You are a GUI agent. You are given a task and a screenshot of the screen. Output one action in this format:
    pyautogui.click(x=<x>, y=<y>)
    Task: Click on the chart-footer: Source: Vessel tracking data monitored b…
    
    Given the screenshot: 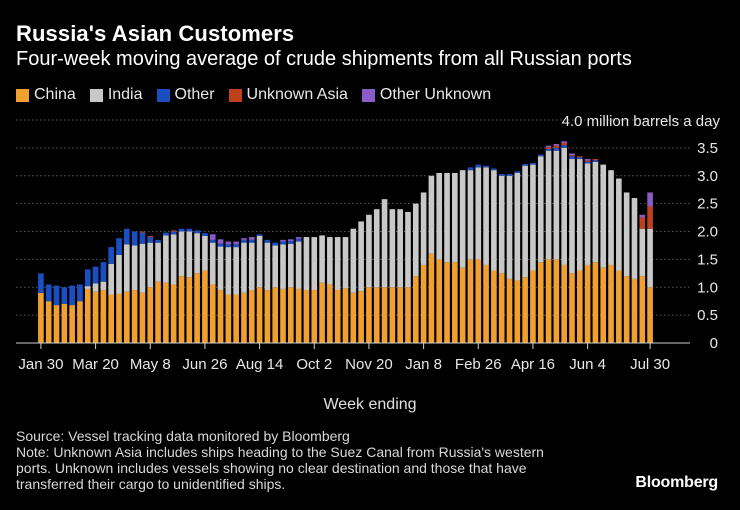 What is the action you would take?
    pyautogui.click(x=321, y=460)
    